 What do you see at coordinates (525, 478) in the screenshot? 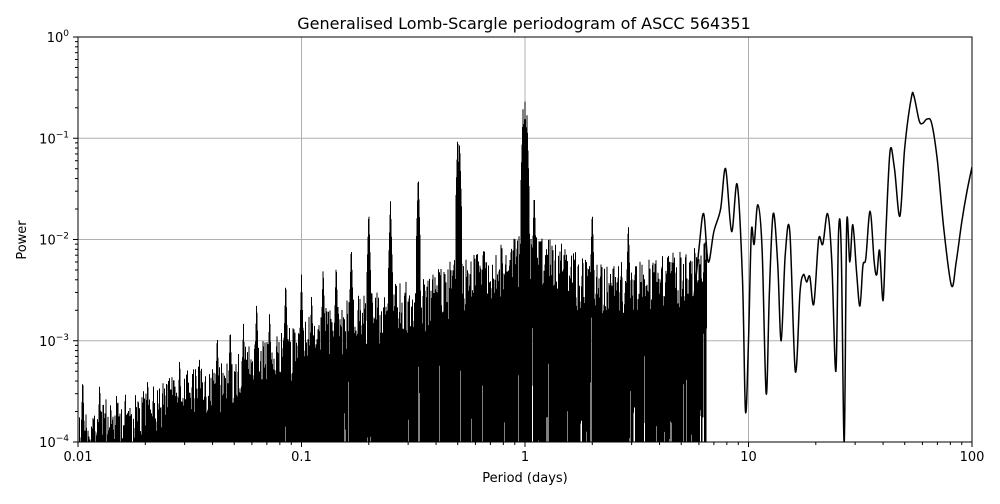
I see `x-axis-label: Period (days)` at bounding box center [525, 478].